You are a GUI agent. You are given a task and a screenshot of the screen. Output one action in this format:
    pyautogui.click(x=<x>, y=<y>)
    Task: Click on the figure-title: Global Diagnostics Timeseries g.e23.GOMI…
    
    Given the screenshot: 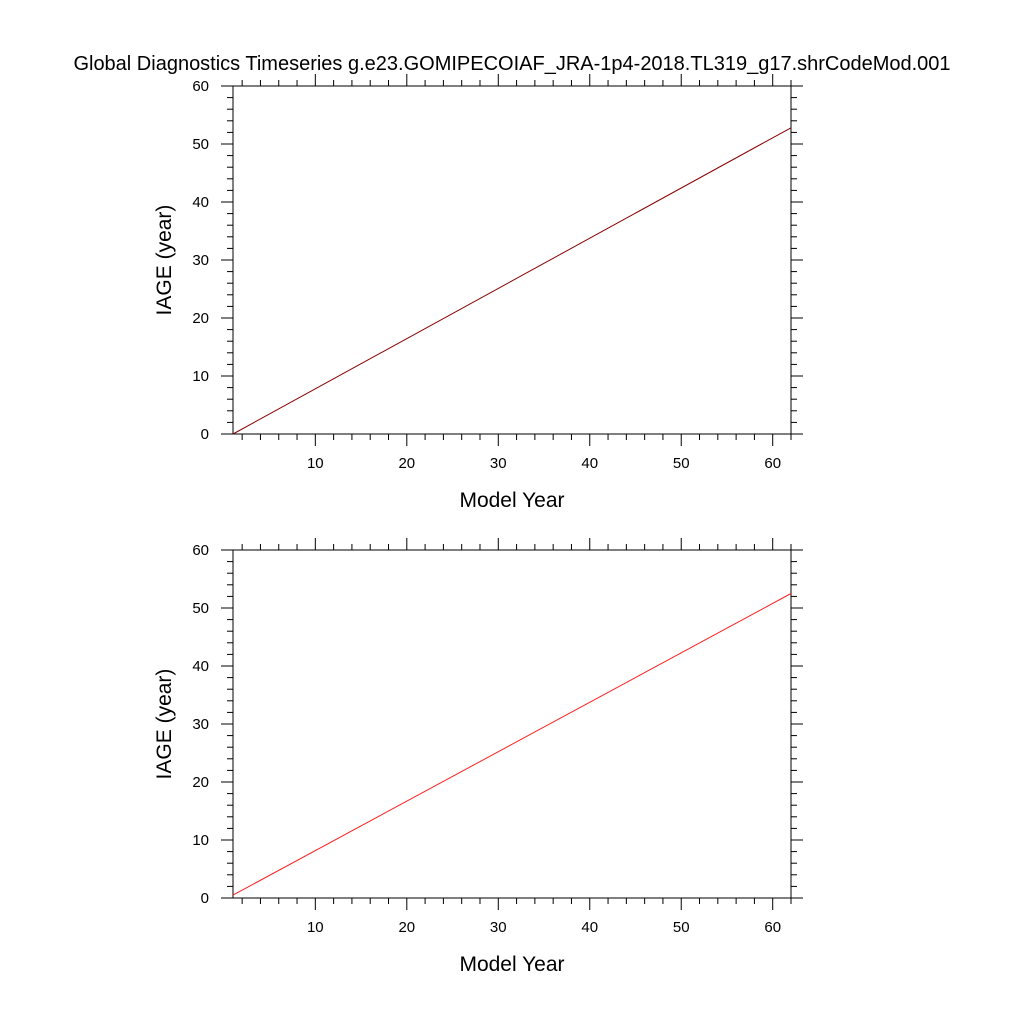 What is the action you would take?
    pyautogui.click(x=511, y=64)
    